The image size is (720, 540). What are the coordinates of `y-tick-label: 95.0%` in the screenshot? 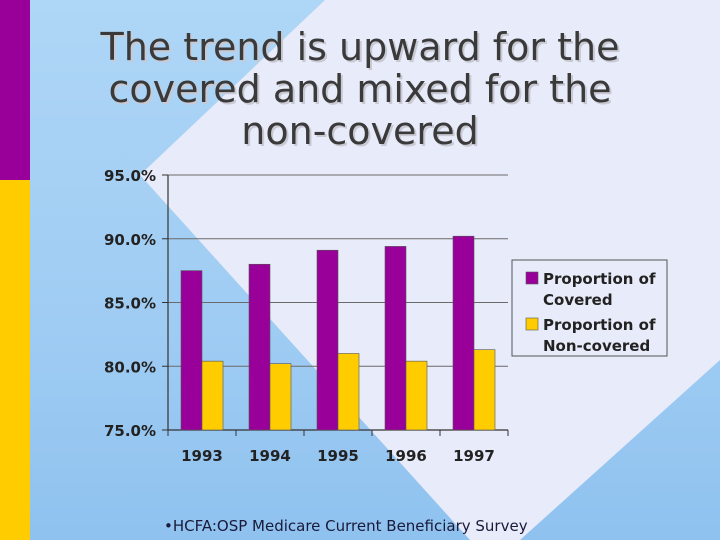 It's located at (130, 176).